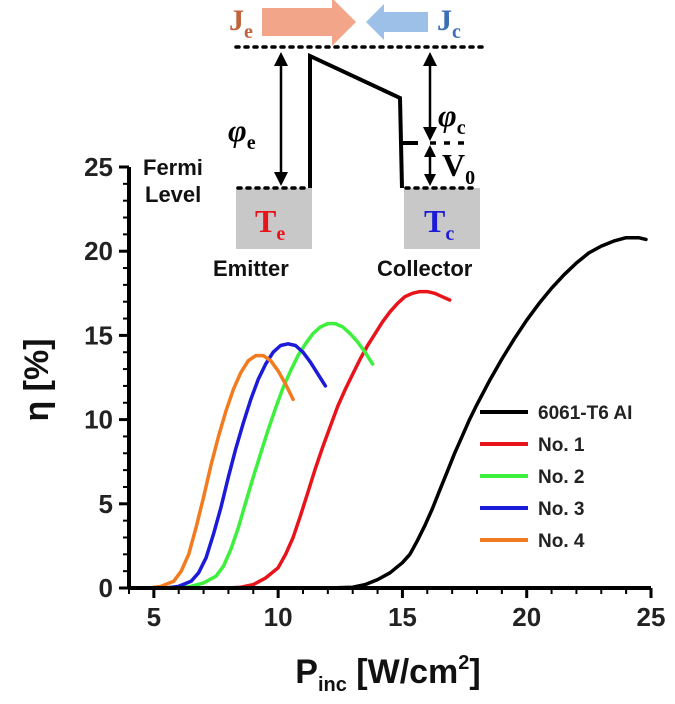 Image resolution: width=675 pixels, height=704 pixels. Describe the element at coordinates (651, 617) in the screenshot. I see `x-tick-label: 25` at that location.